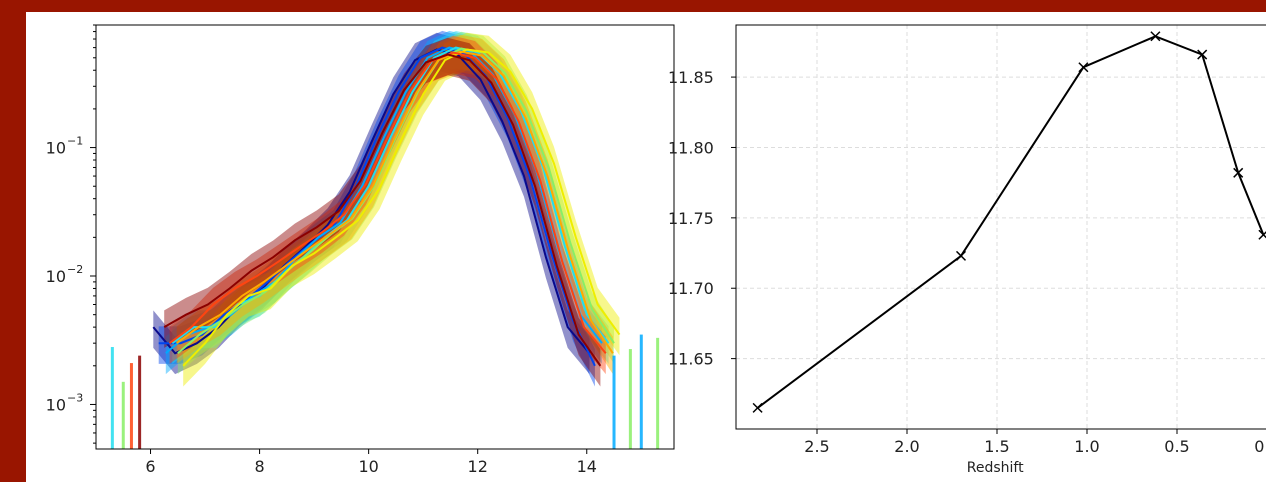  What do you see at coordinates (478, 466) in the screenshot?
I see `x-tick-label: 12` at bounding box center [478, 466].